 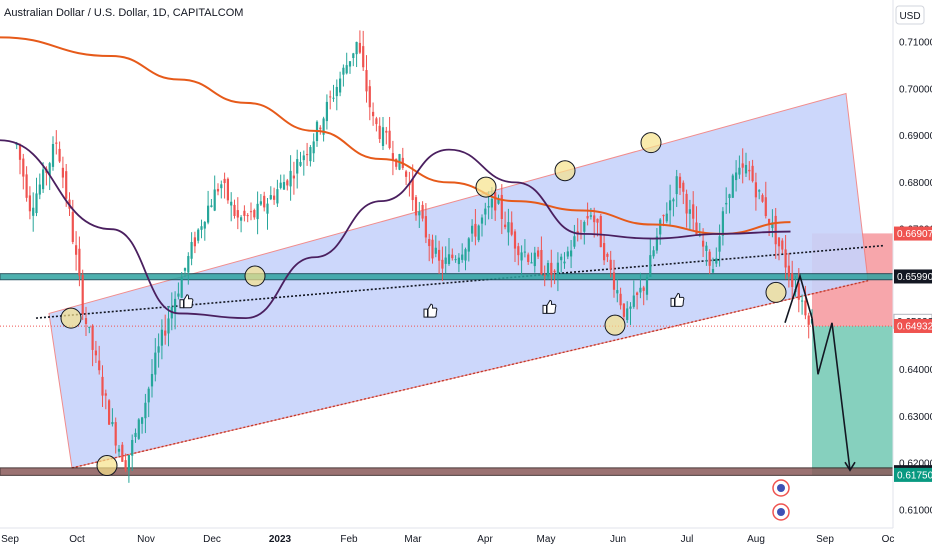 I want to click on price-tag-label: 0.61750, so click(x=914, y=475).